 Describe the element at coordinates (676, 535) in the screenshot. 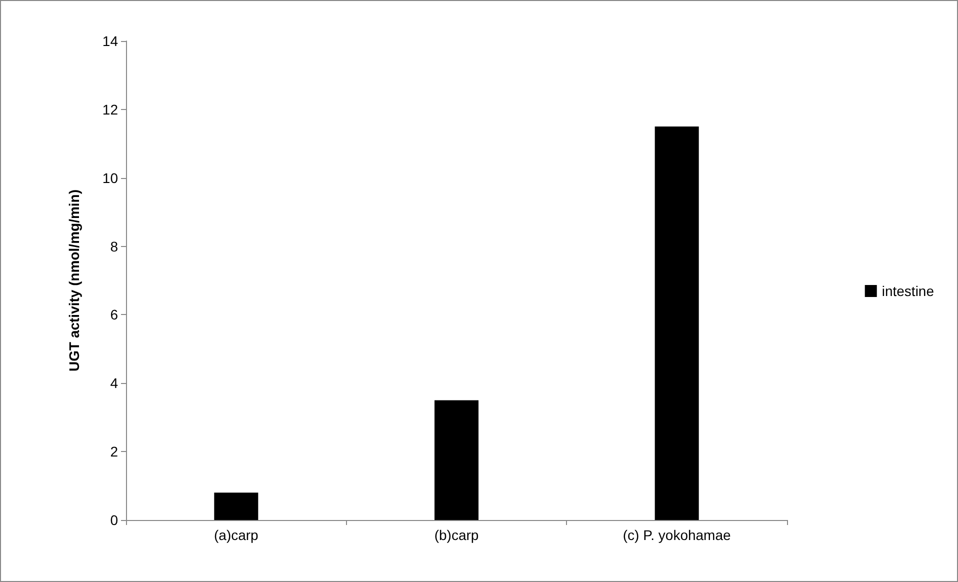

I see `x-tick-label: (c) P. yokohamae` at that location.